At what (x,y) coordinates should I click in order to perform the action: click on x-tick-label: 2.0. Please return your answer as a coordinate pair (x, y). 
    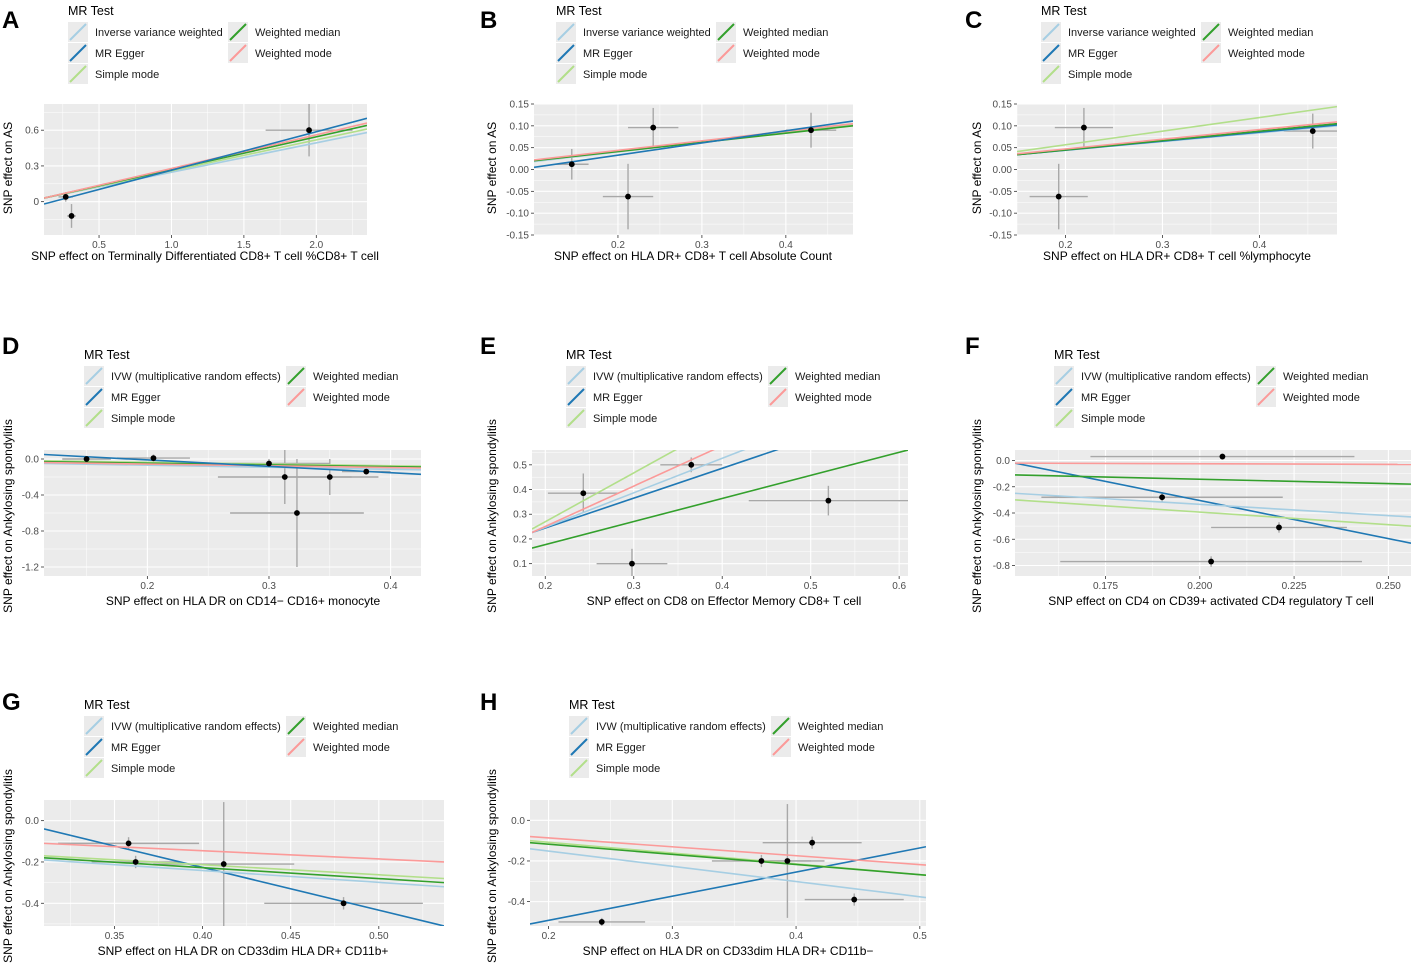
    Looking at the image, I should click on (316, 245).